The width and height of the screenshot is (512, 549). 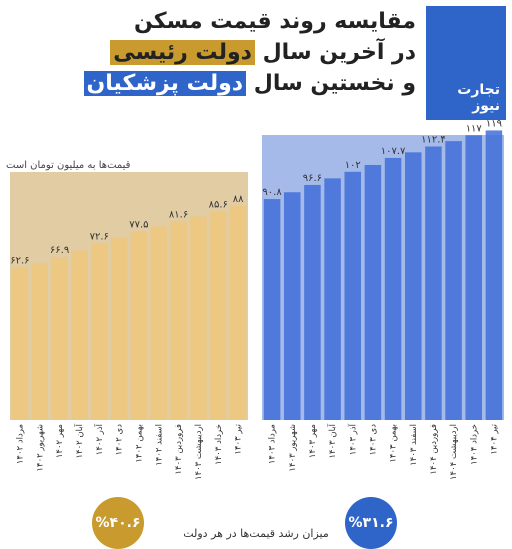 What do you see at coordinates (434, 449) in the screenshot?
I see `x-tick-label-pezeshkian-9: فروردین ۱۴۰۴` at bounding box center [434, 449].